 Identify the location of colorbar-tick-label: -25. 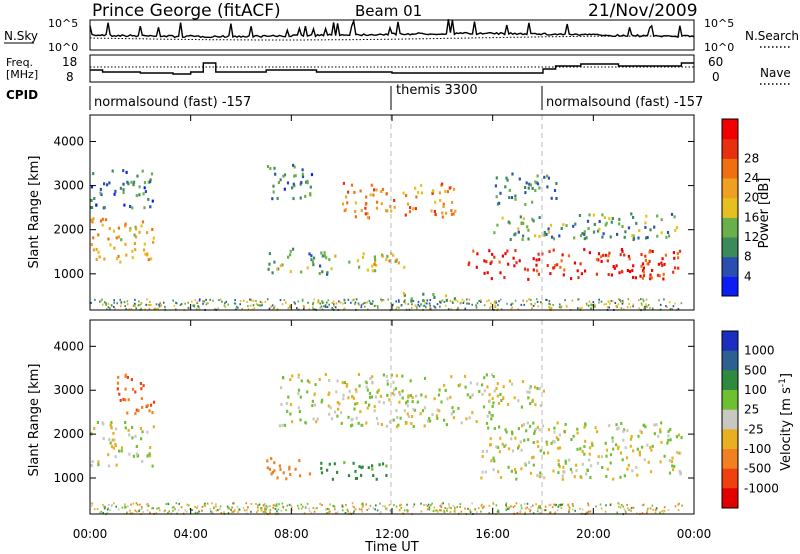
(754, 429).